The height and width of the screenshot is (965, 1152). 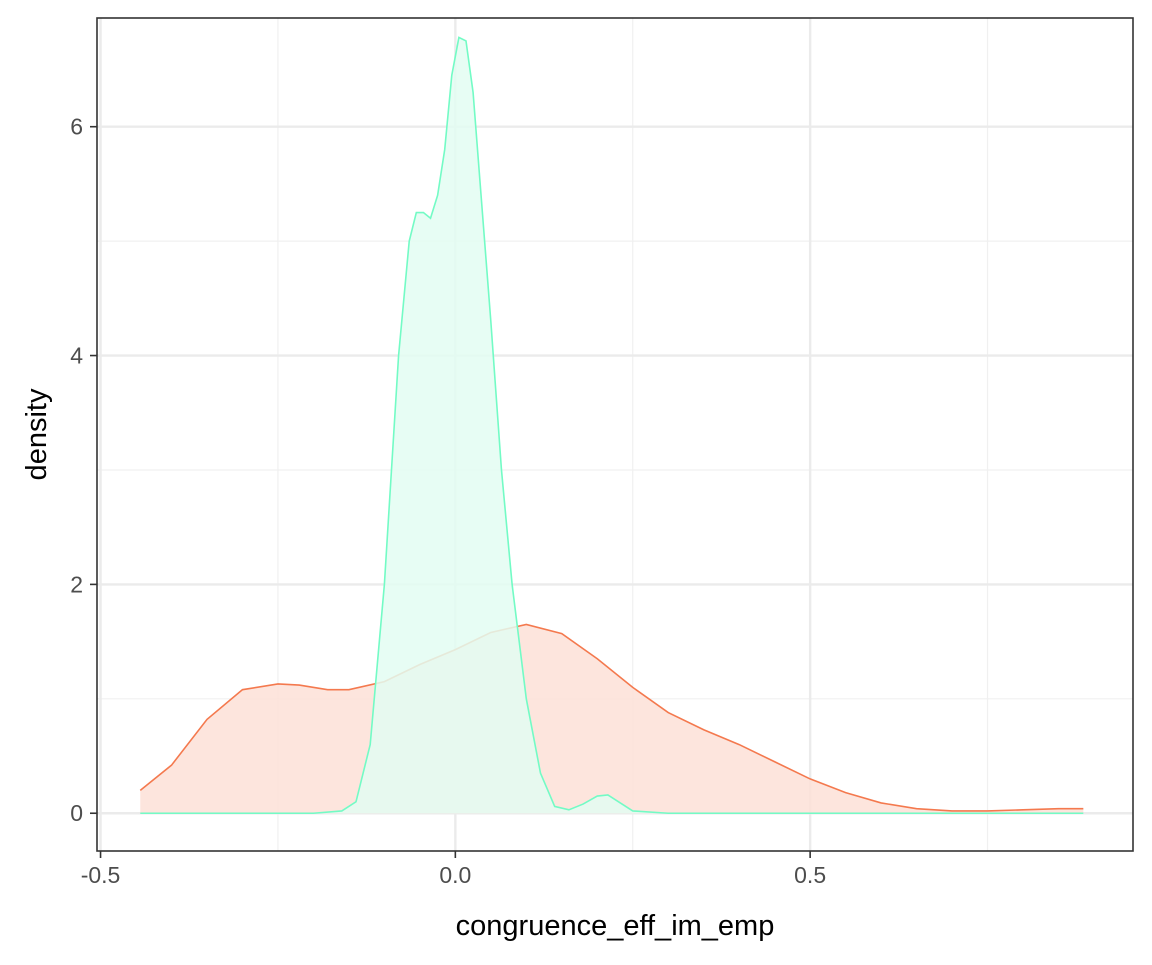 What do you see at coordinates (101, 875) in the screenshot?
I see `x-tick-label: -0.5` at bounding box center [101, 875].